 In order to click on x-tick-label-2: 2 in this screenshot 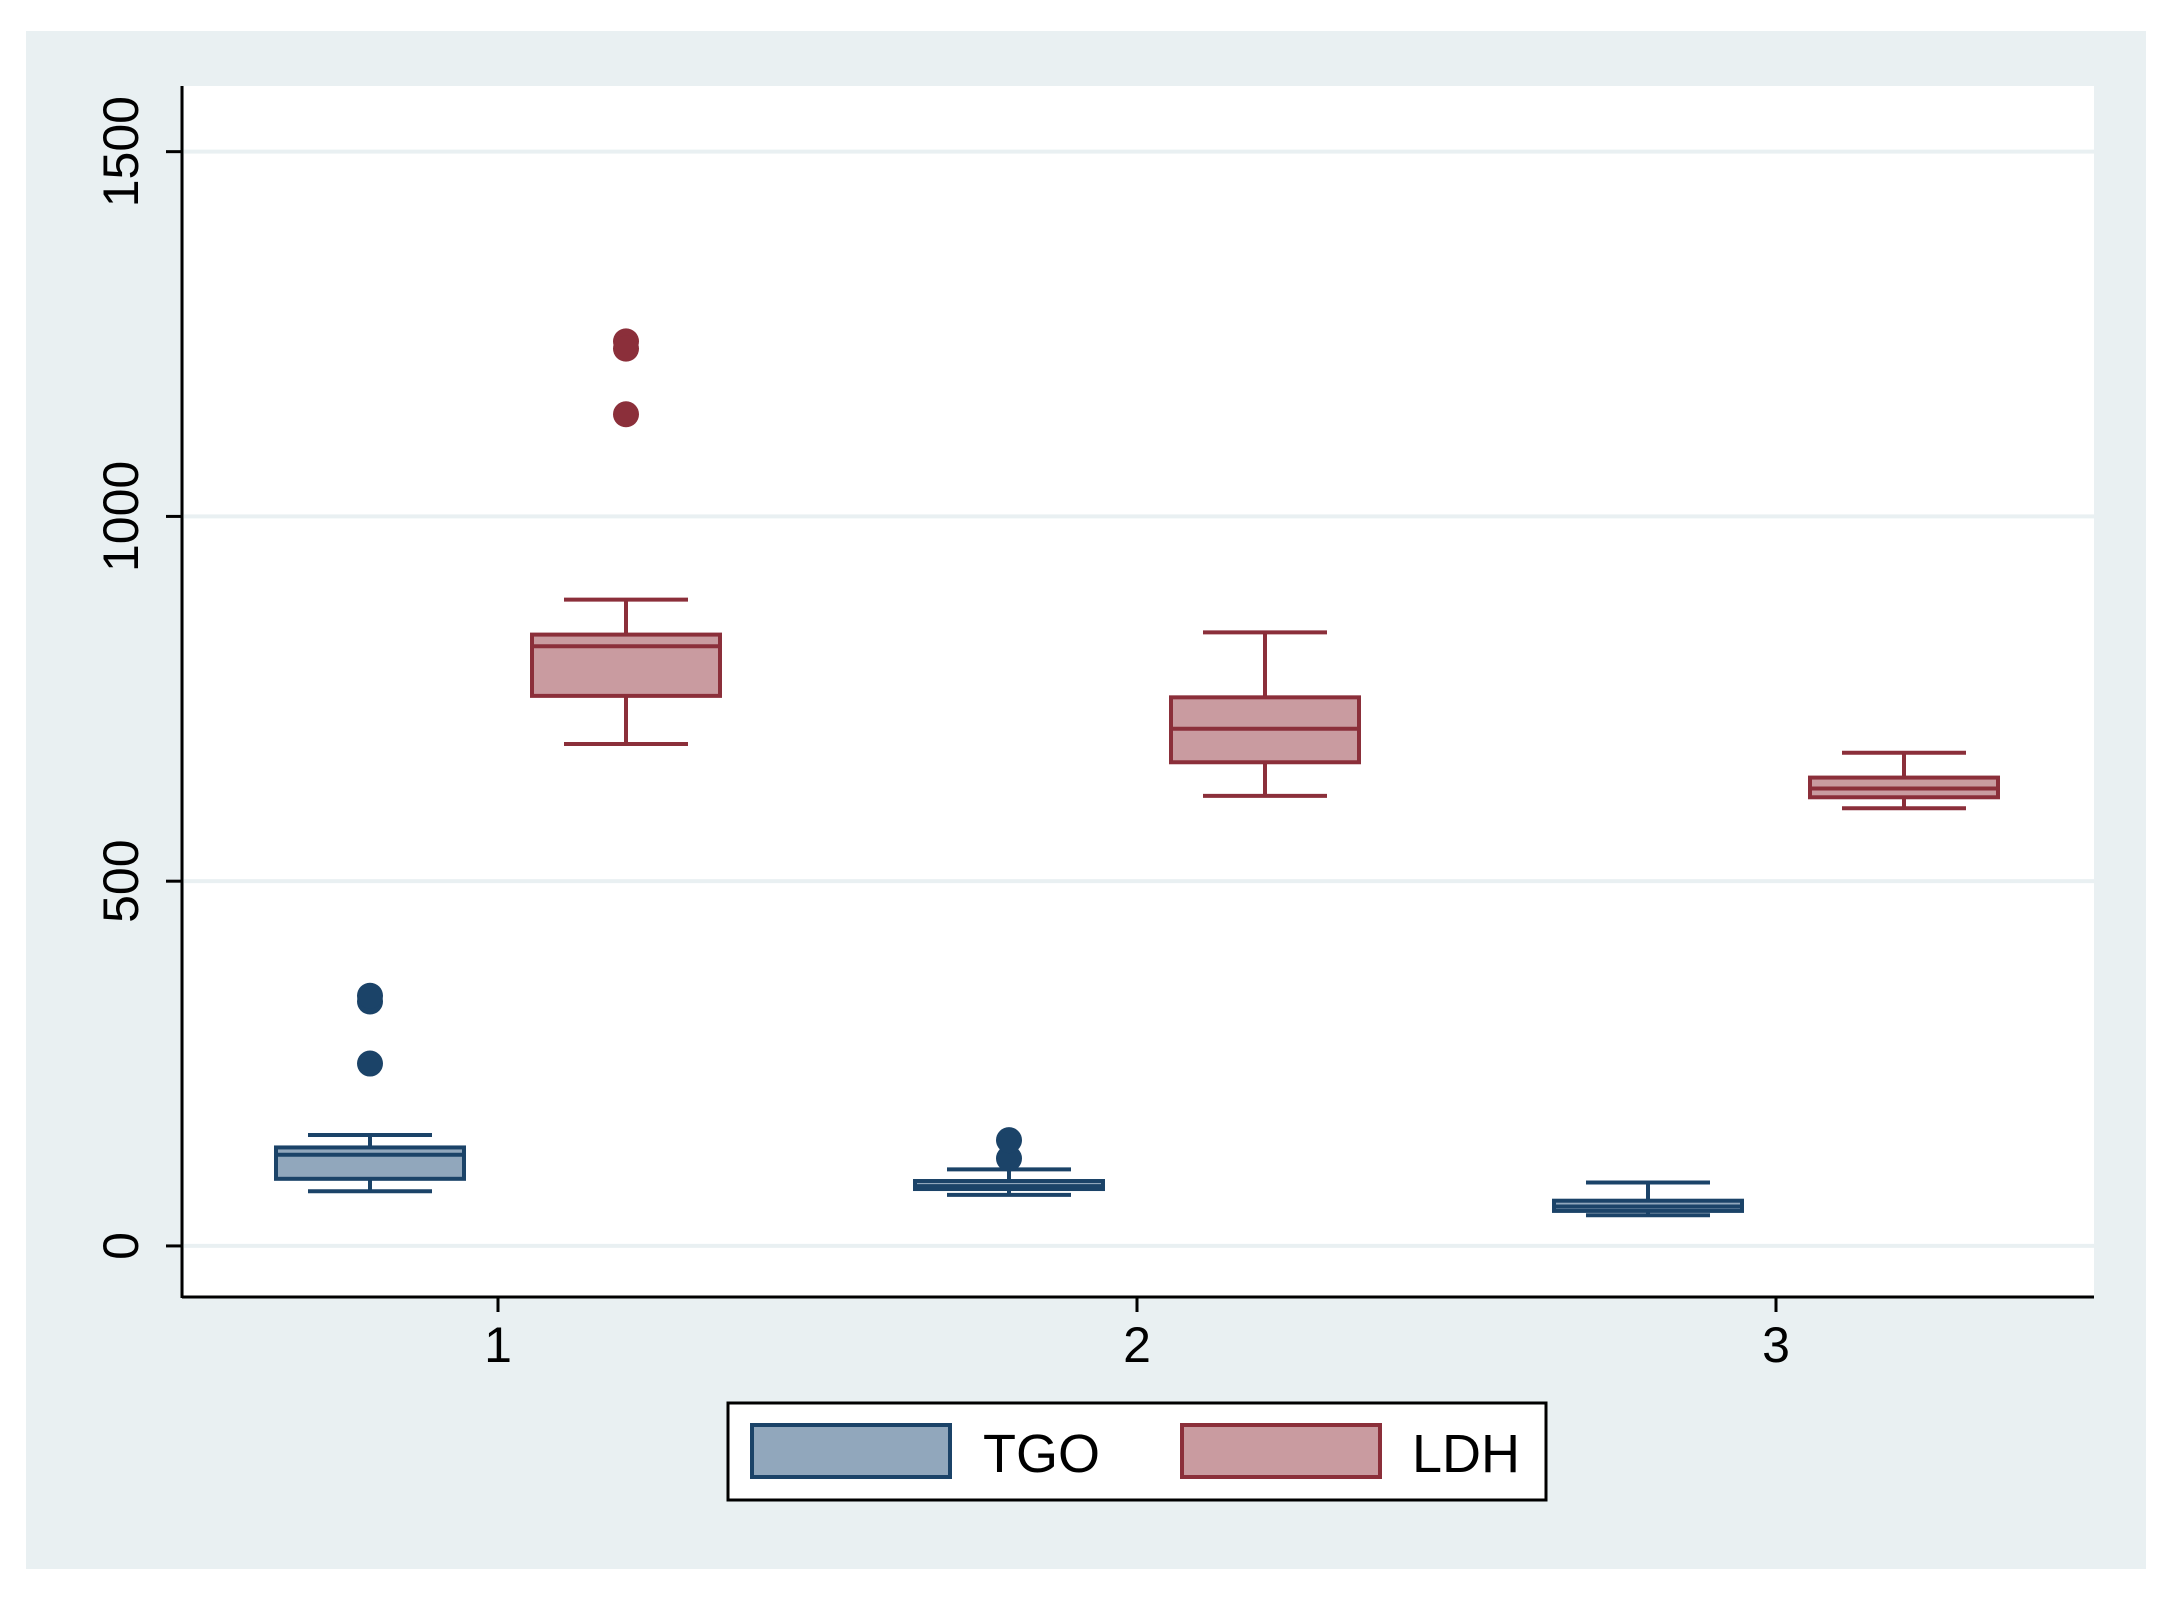, I will do `click(1137, 1345)`.